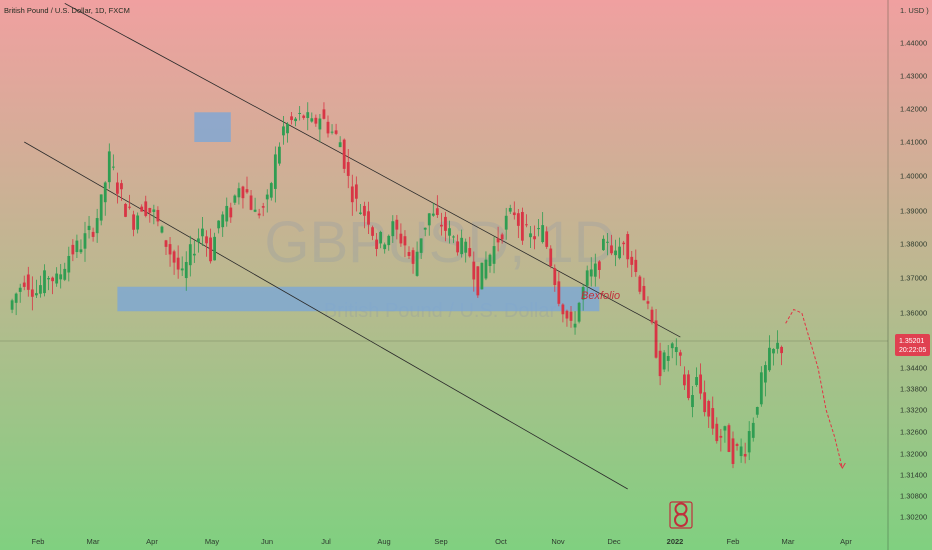 The width and height of the screenshot is (932, 550). I want to click on y-tick-label: 1.42000, so click(913, 109).